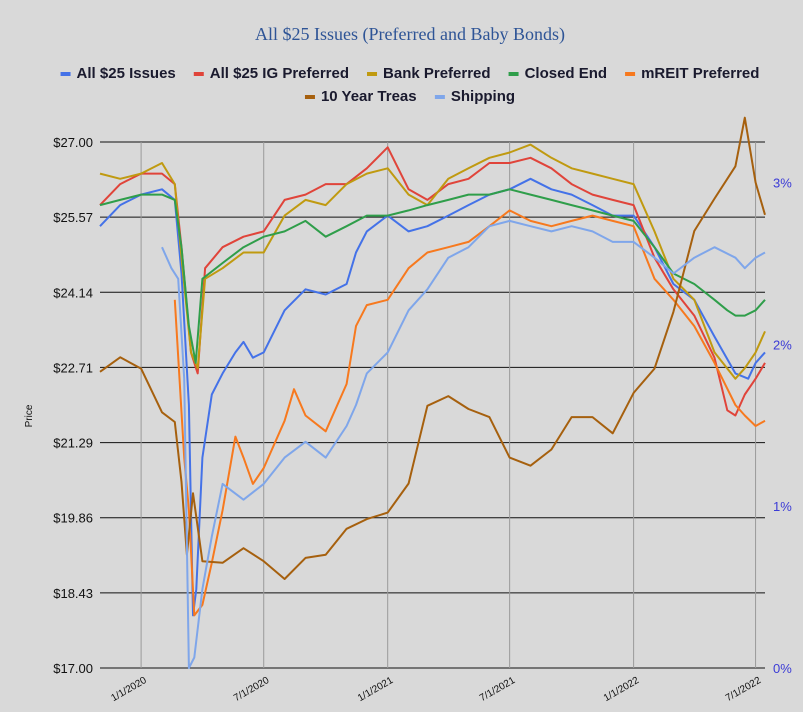  What do you see at coordinates (73, 518) in the screenshot?
I see `y-tick-label: $19.86` at bounding box center [73, 518].